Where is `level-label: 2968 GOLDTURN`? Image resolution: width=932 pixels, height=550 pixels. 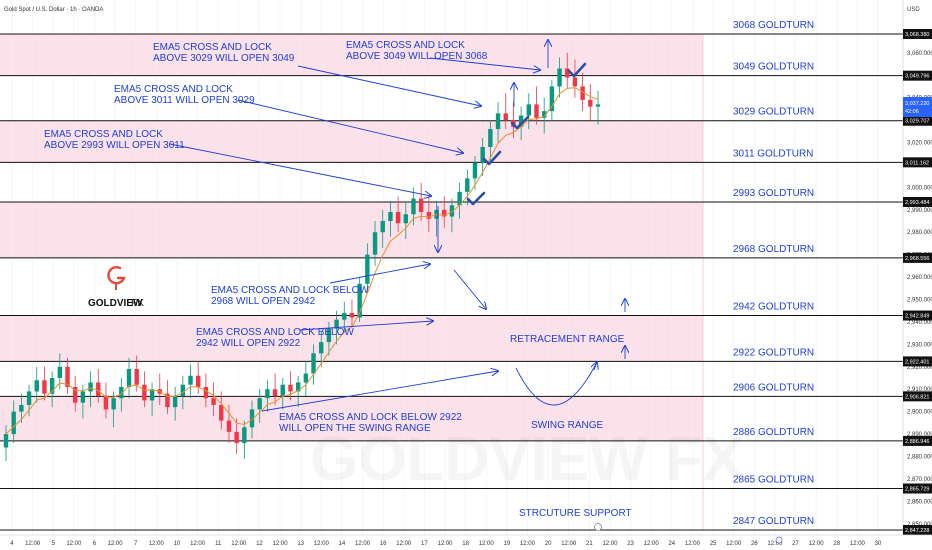
level-label: 2968 GOLDTURN is located at coordinates (773, 249).